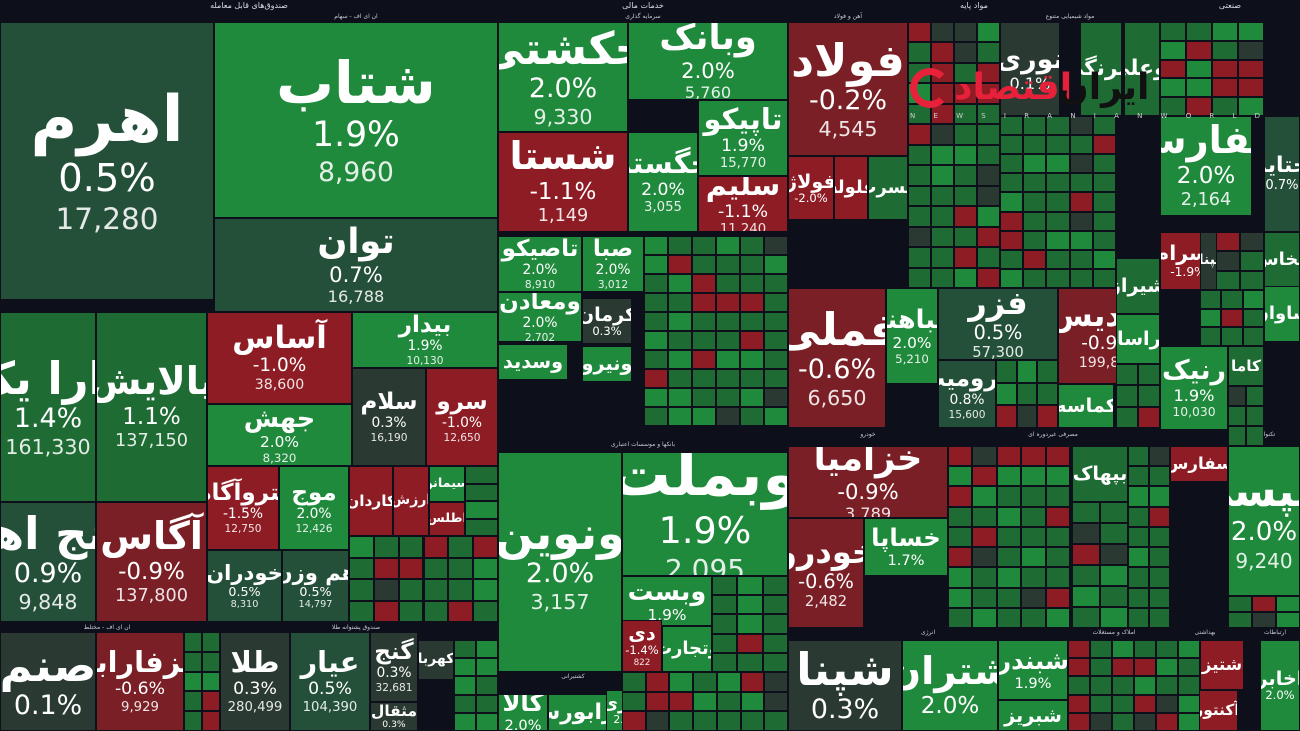  What do you see at coordinates (642, 650) in the screenshot?
I see `tile-change: -1.4%` at bounding box center [642, 650].